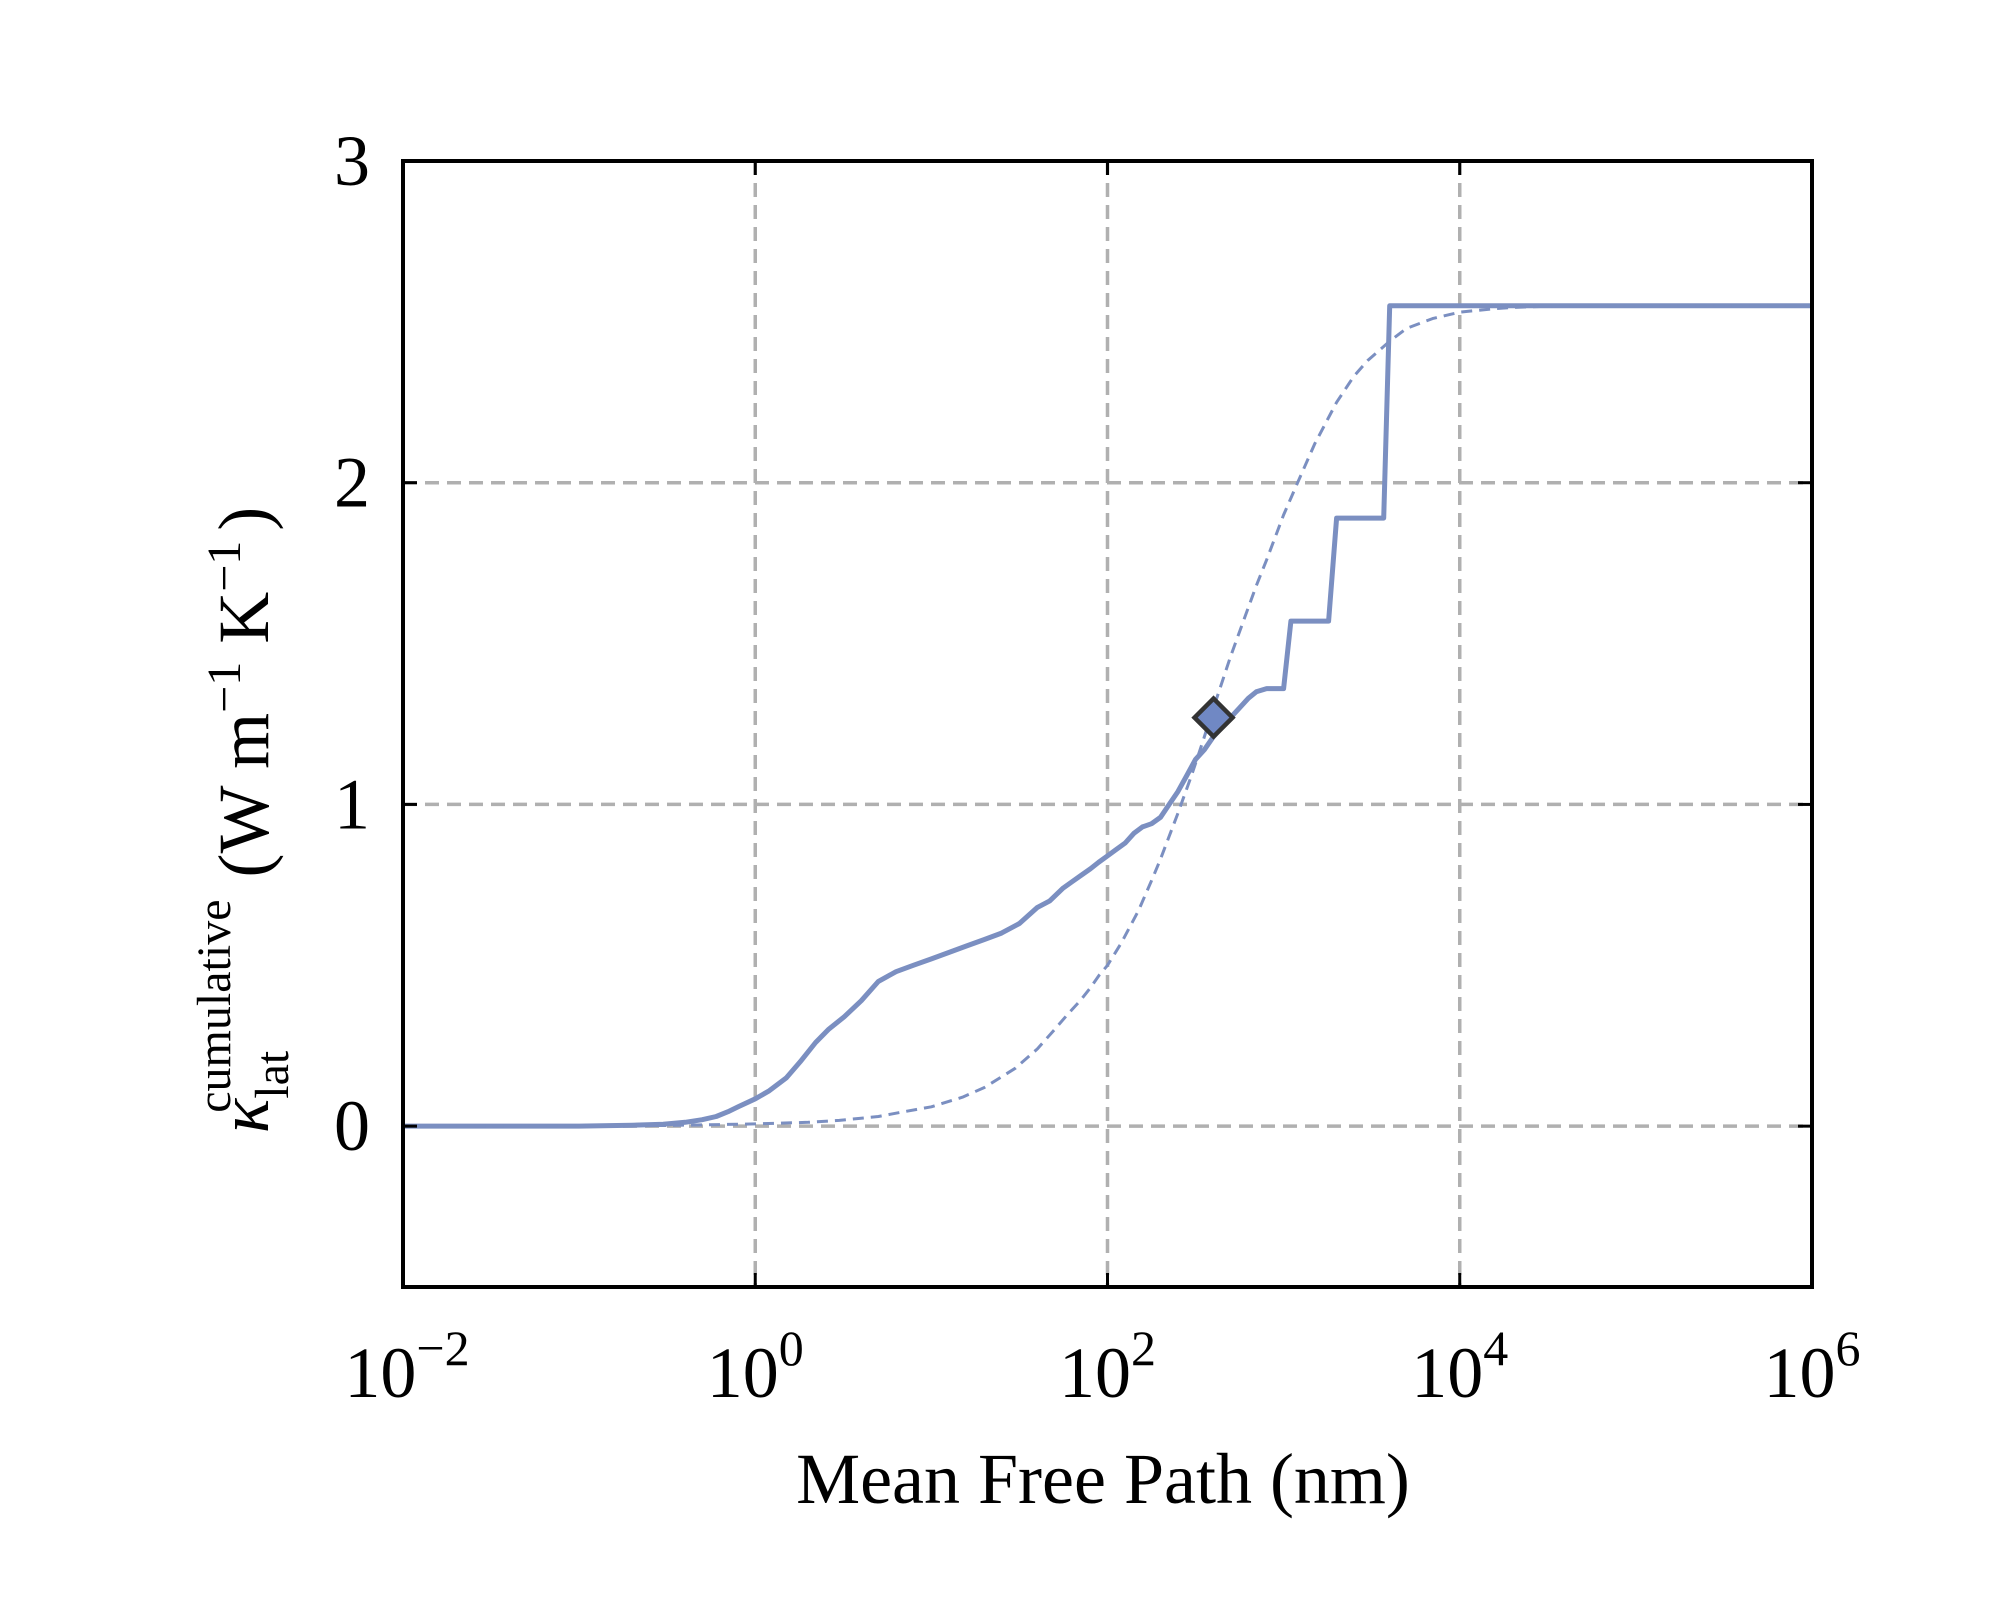  I want to click on y-axis-symbol: κ, so click(244, 1115).